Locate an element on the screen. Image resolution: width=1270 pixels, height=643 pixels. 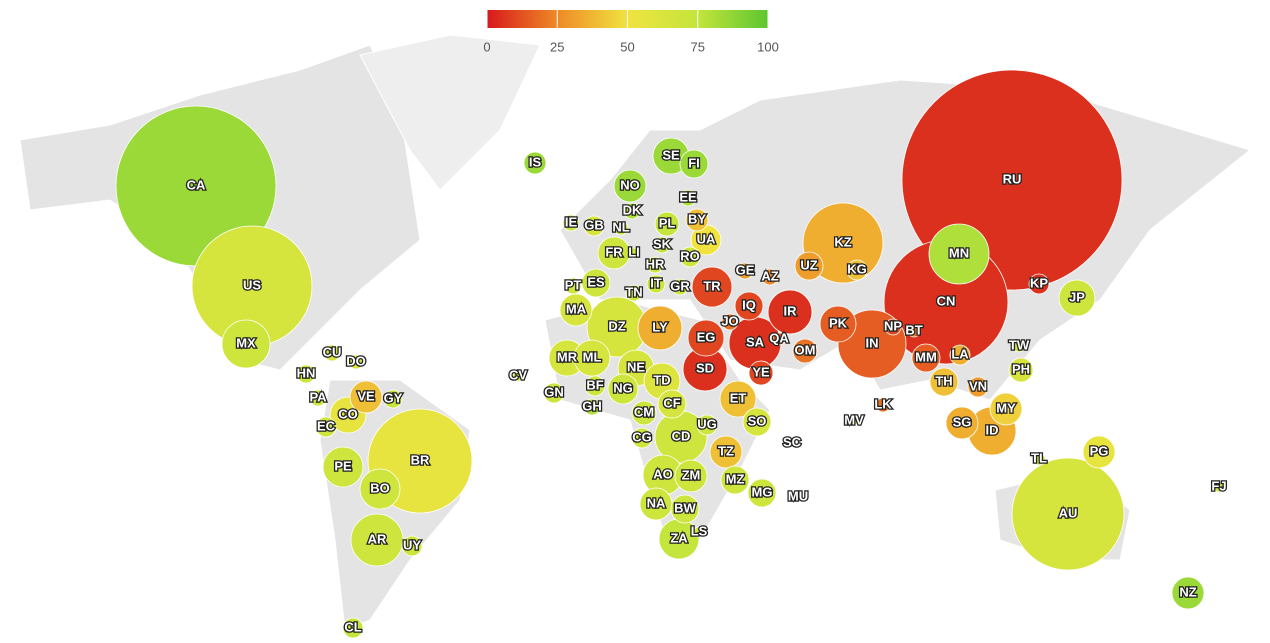
country-code: DO is located at coordinates (356, 360).